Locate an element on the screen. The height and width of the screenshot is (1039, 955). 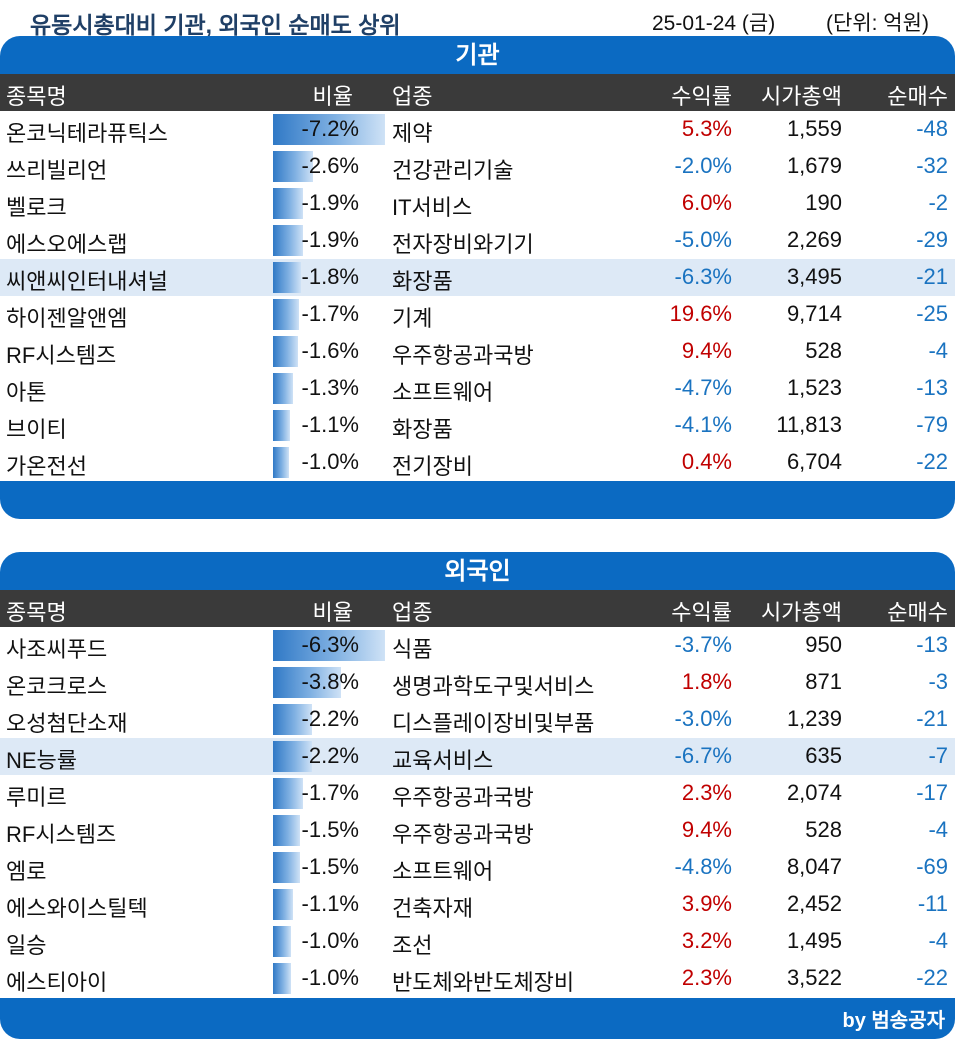
ratio-value: -7.2% is located at coordinates (330, 128).